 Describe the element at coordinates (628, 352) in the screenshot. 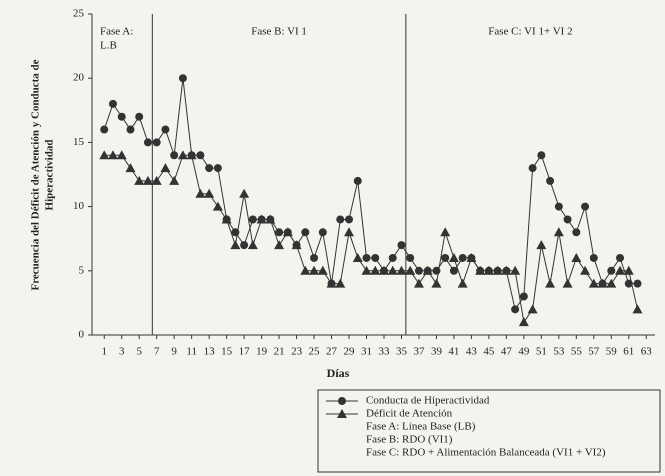

I see `x-tick-label: 61` at that location.